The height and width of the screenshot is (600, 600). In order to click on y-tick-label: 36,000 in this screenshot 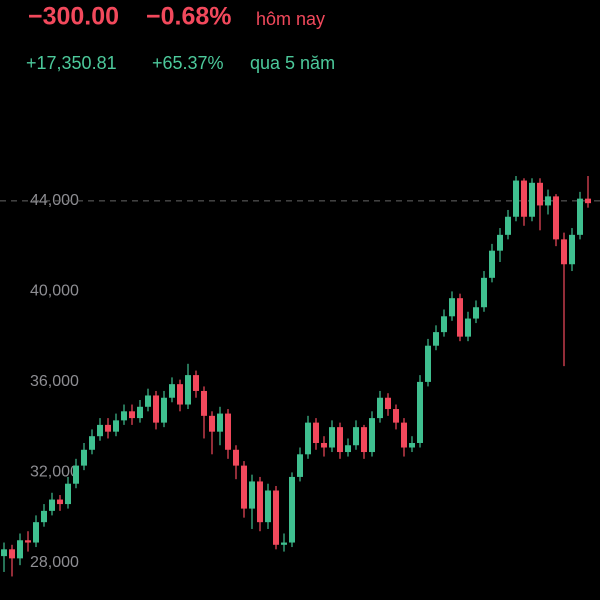, I will do `click(54, 381)`.